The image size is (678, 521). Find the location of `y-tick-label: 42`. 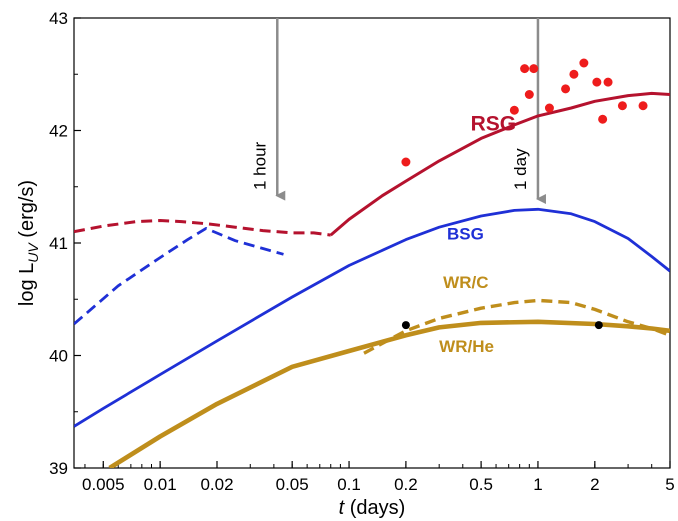

y-tick-label: 42 is located at coordinates (58, 131).